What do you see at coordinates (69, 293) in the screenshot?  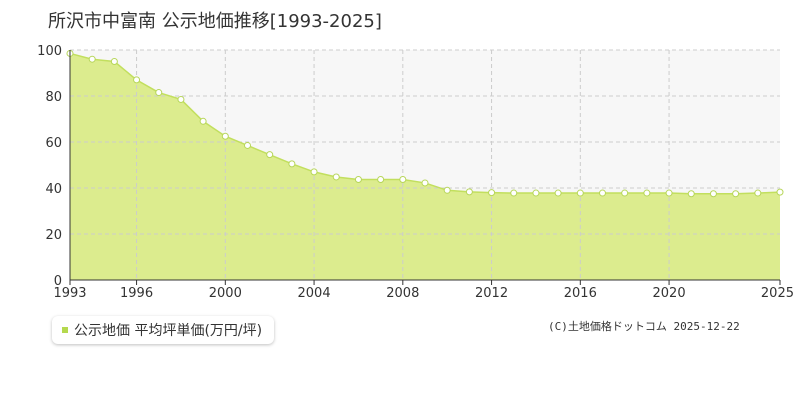 I see `x-tick-label: 1993` at bounding box center [69, 293].